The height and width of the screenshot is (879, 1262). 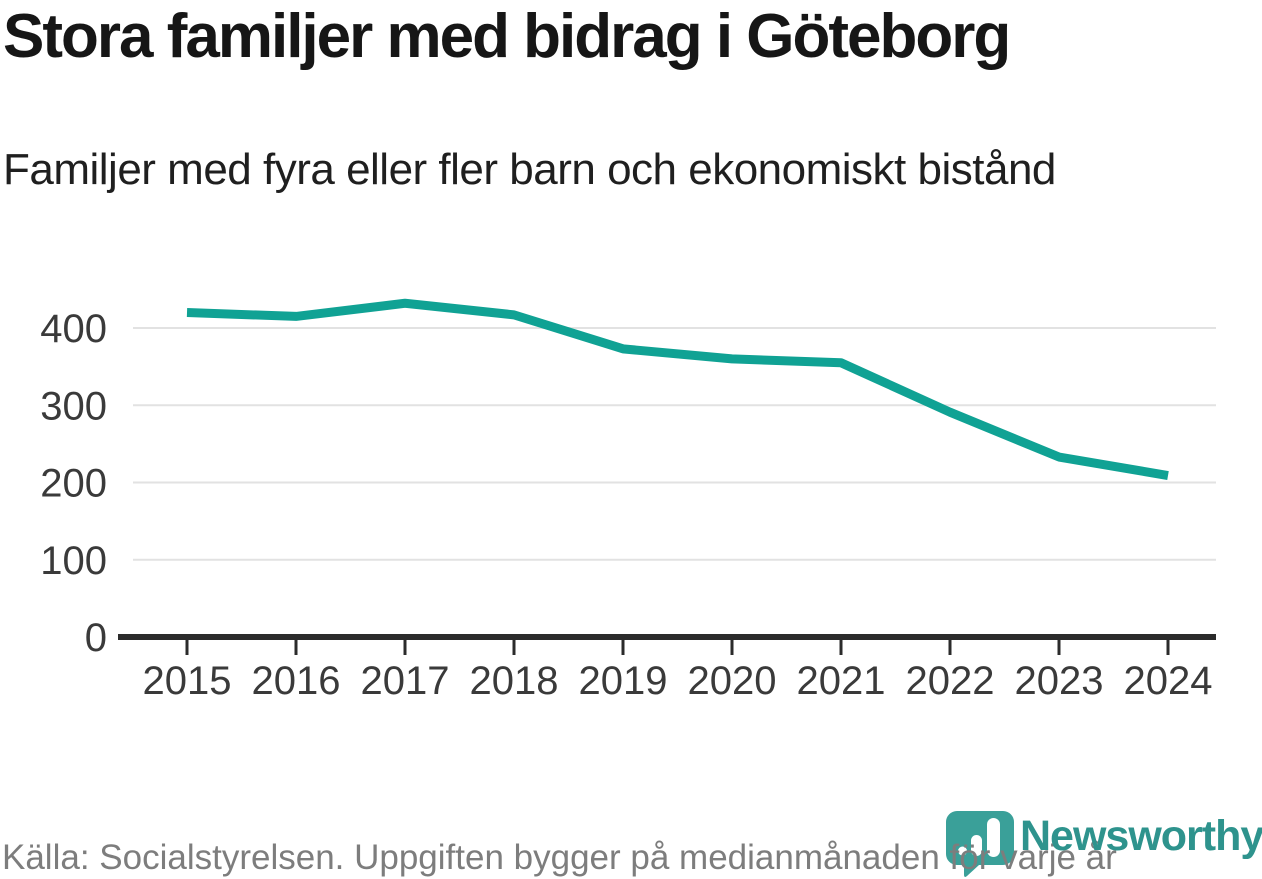 What do you see at coordinates (623, 681) in the screenshot?
I see `x-axis-tick-label: 2019` at bounding box center [623, 681].